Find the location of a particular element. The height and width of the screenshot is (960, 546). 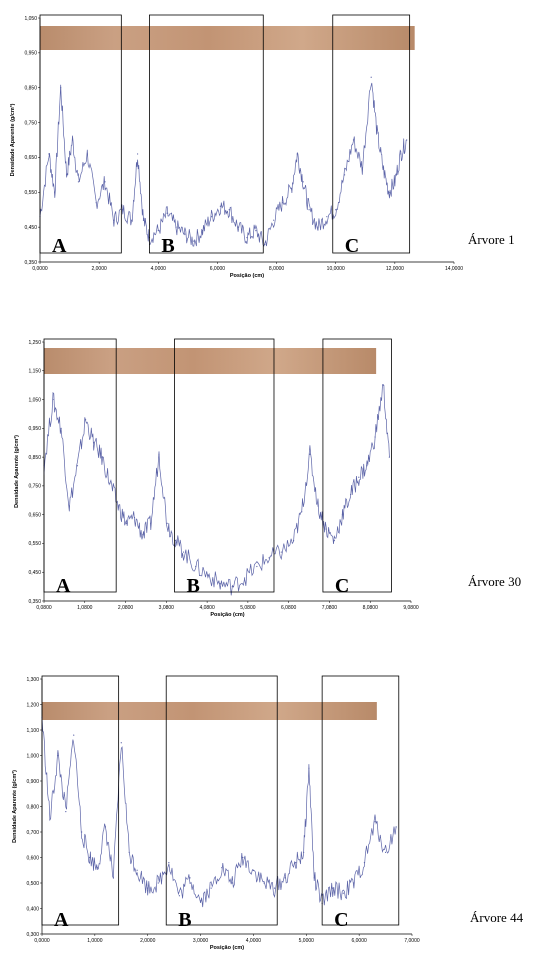

region-box-b is located at coordinates (221, 800).